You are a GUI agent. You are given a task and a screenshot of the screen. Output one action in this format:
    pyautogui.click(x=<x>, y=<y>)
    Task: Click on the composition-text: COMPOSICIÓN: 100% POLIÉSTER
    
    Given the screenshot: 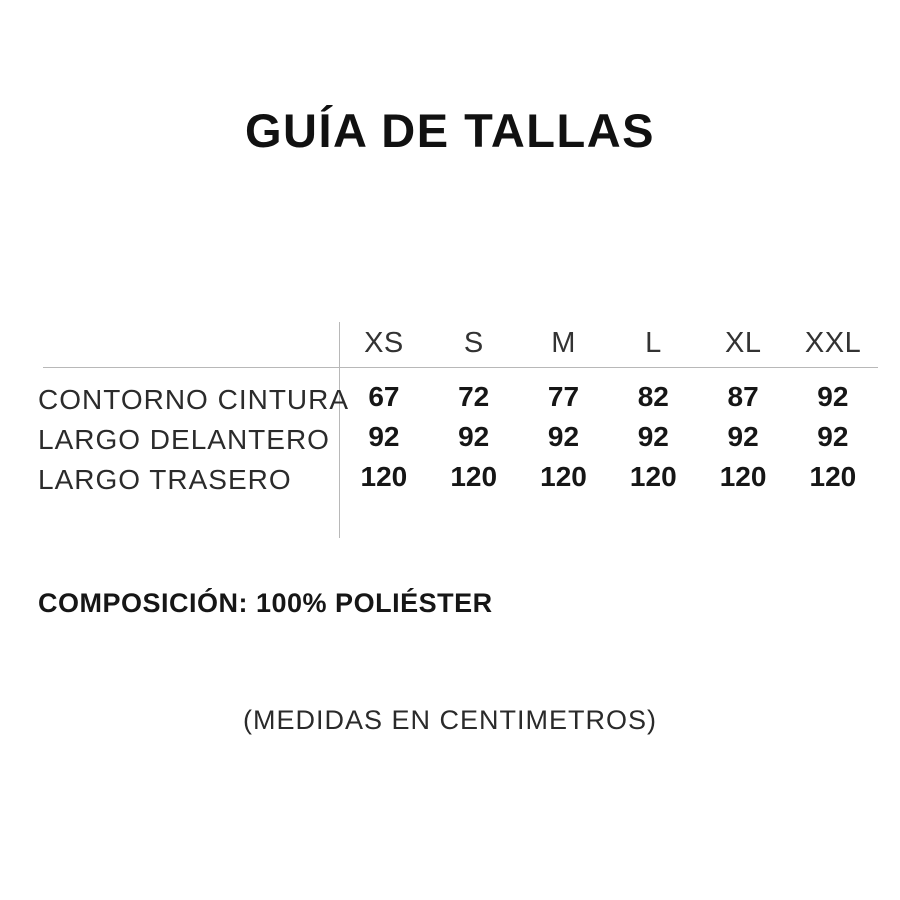 What is the action you would take?
    pyautogui.click(x=265, y=603)
    